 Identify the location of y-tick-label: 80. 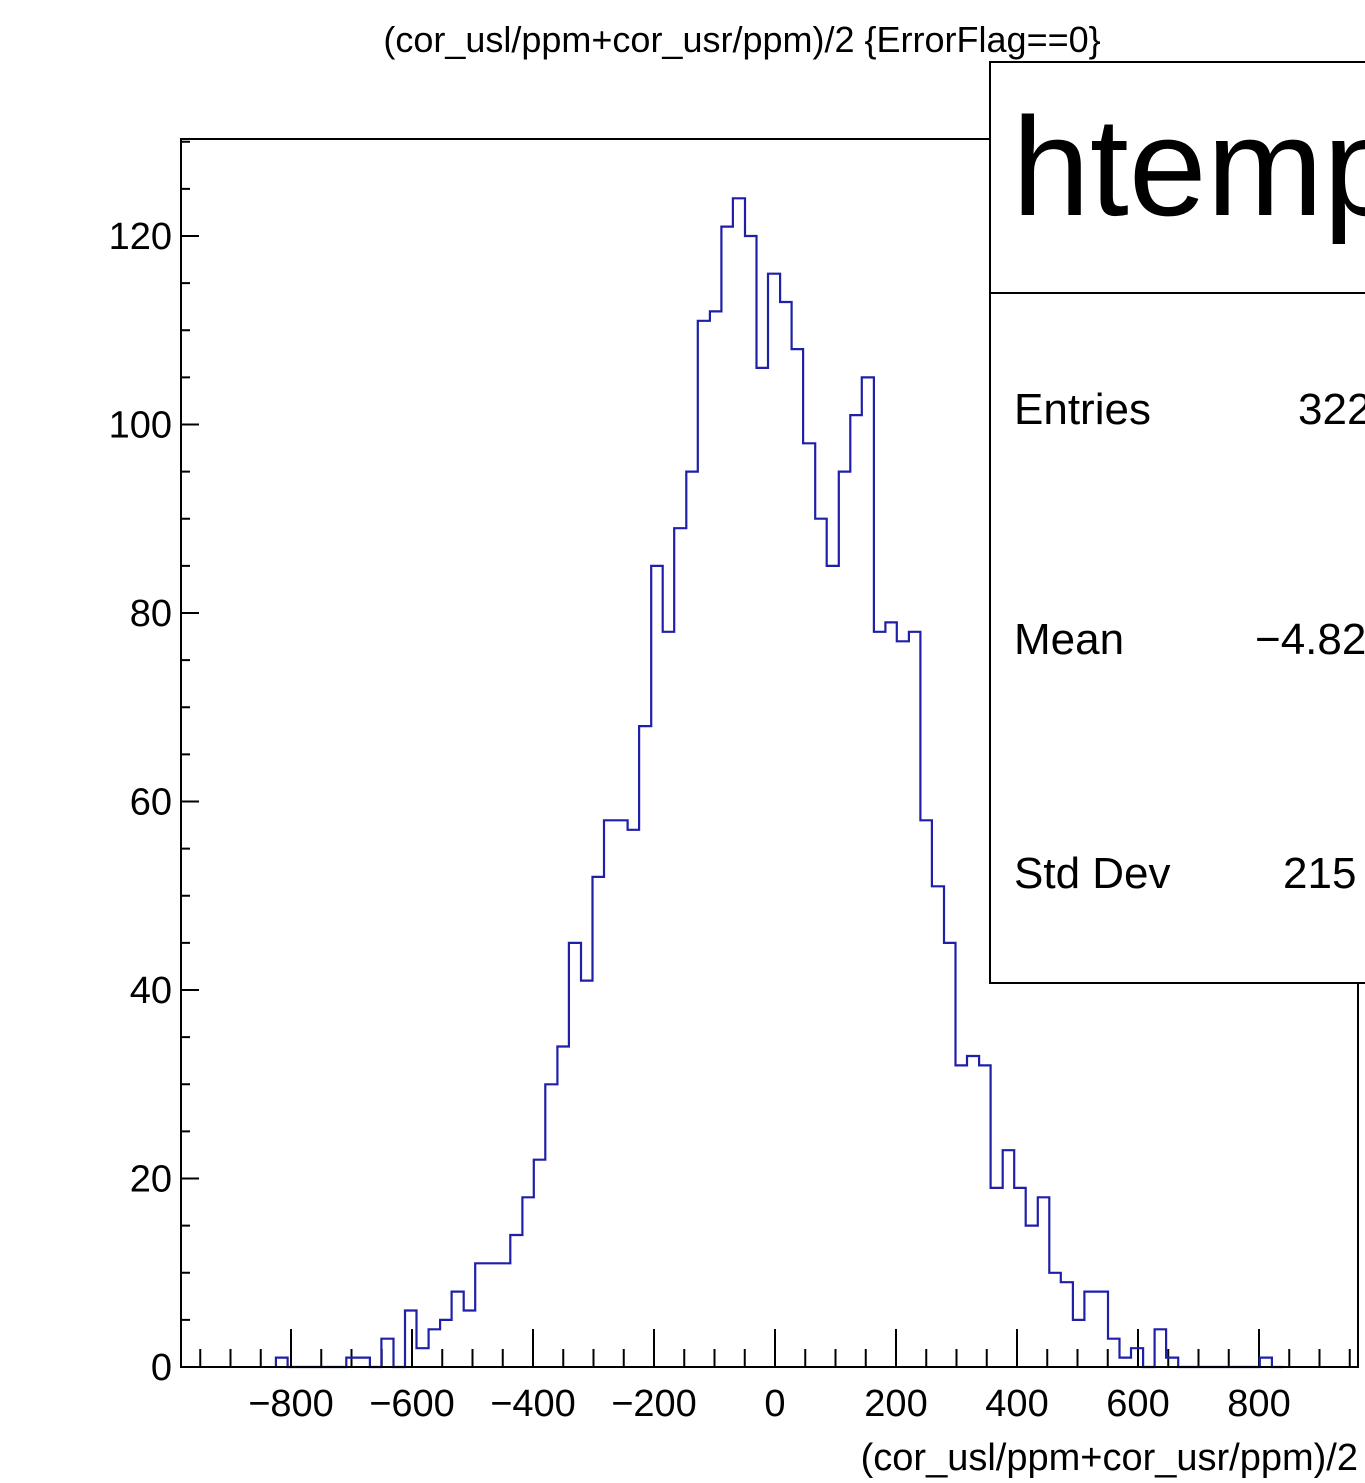
(151, 614).